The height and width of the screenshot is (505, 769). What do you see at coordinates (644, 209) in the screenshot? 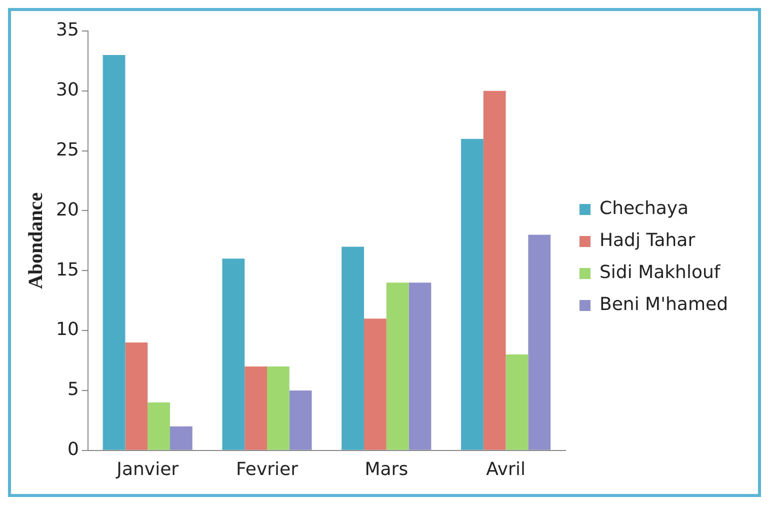
I see `legend-label: Chechaya` at bounding box center [644, 209].